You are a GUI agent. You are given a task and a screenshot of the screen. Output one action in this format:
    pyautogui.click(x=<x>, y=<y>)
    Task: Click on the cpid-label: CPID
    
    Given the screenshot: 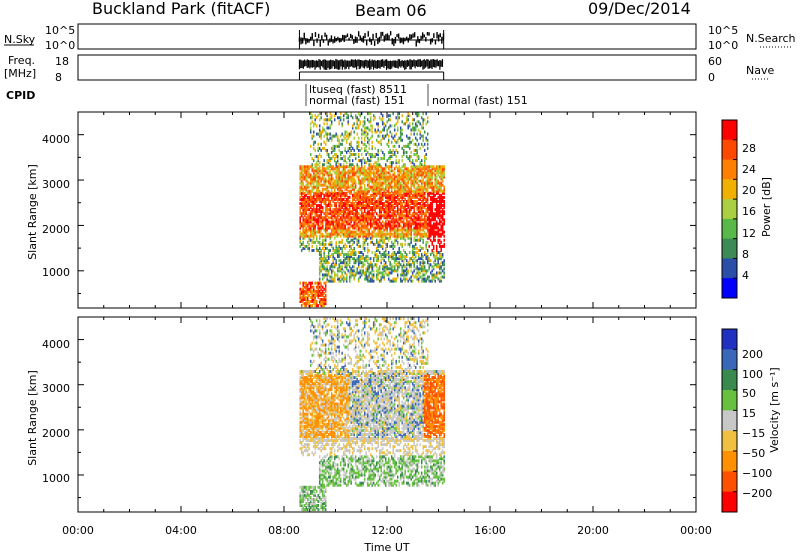 What is the action you would take?
    pyautogui.click(x=20, y=95)
    